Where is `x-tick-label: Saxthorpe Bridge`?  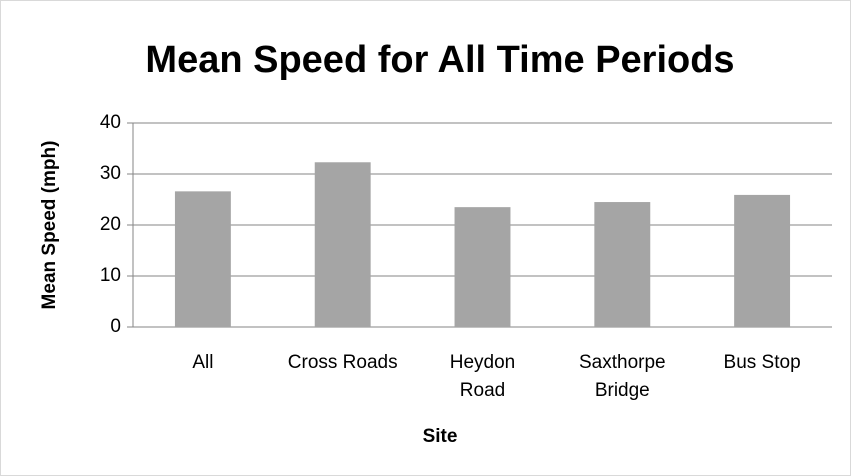 x-tick-label: Saxthorpe Bridge is located at coordinates (622, 376).